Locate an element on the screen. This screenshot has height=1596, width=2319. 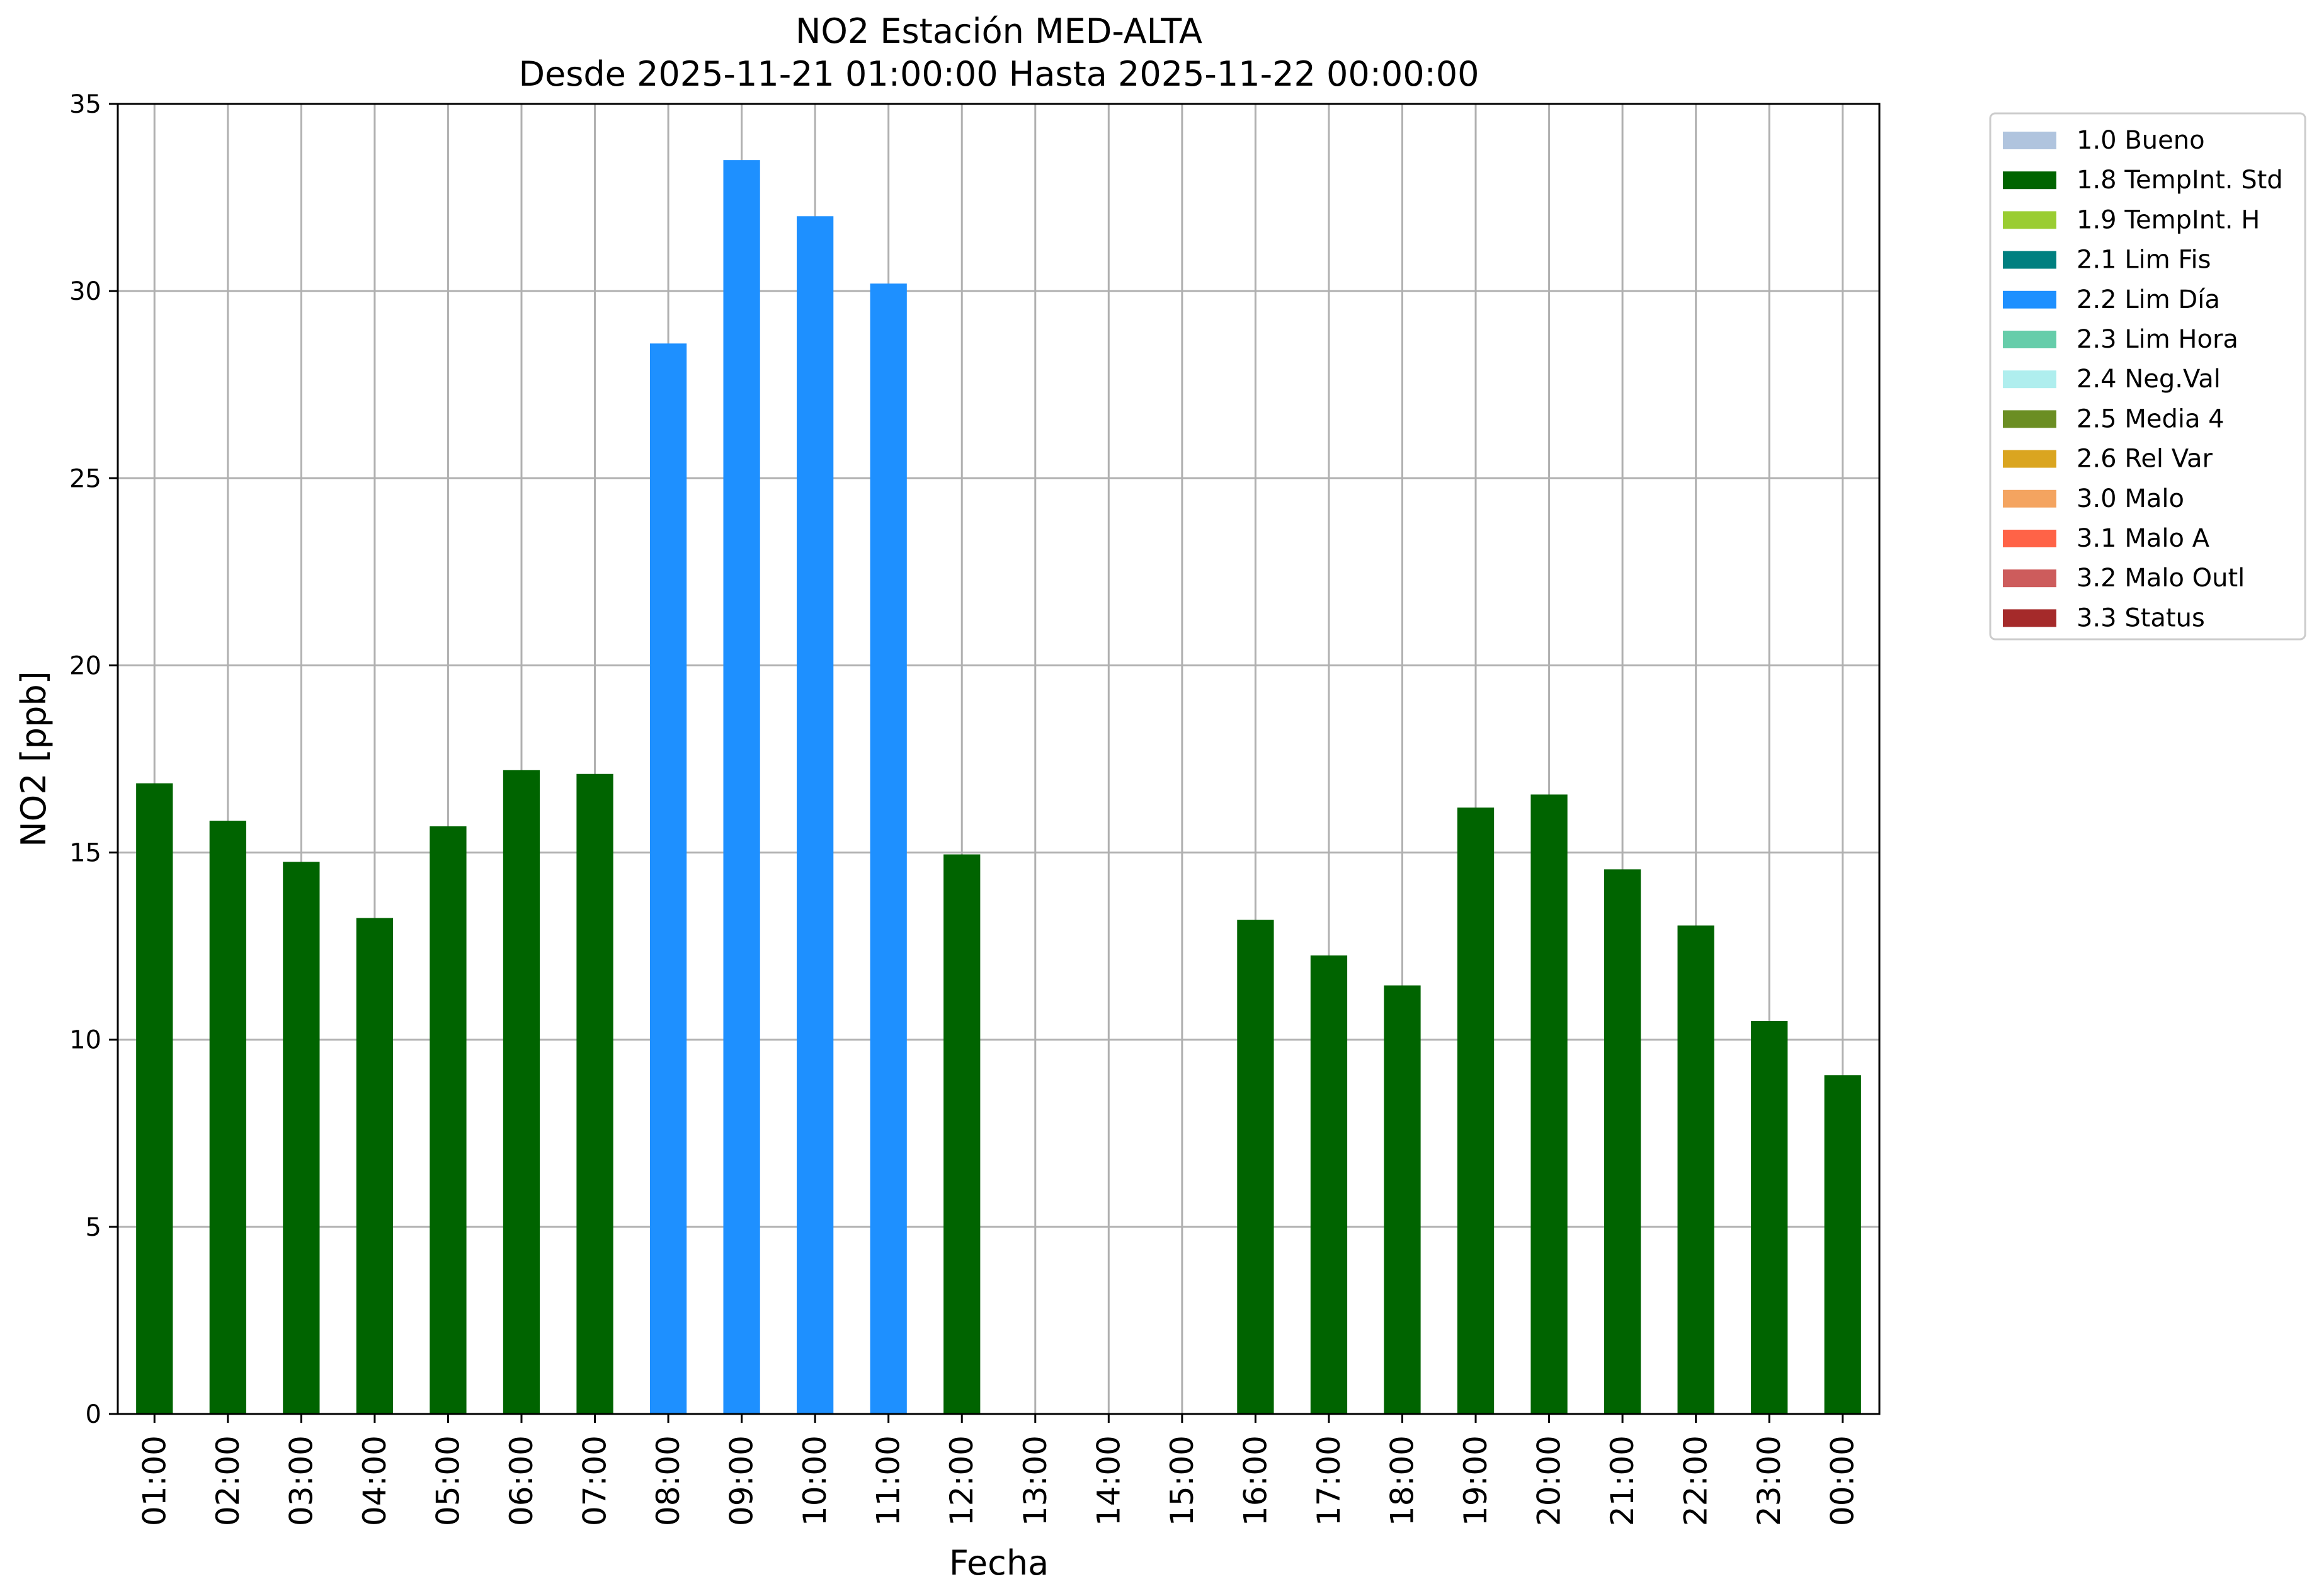
x-tick-label: 04:00 is located at coordinates (374, 1480).